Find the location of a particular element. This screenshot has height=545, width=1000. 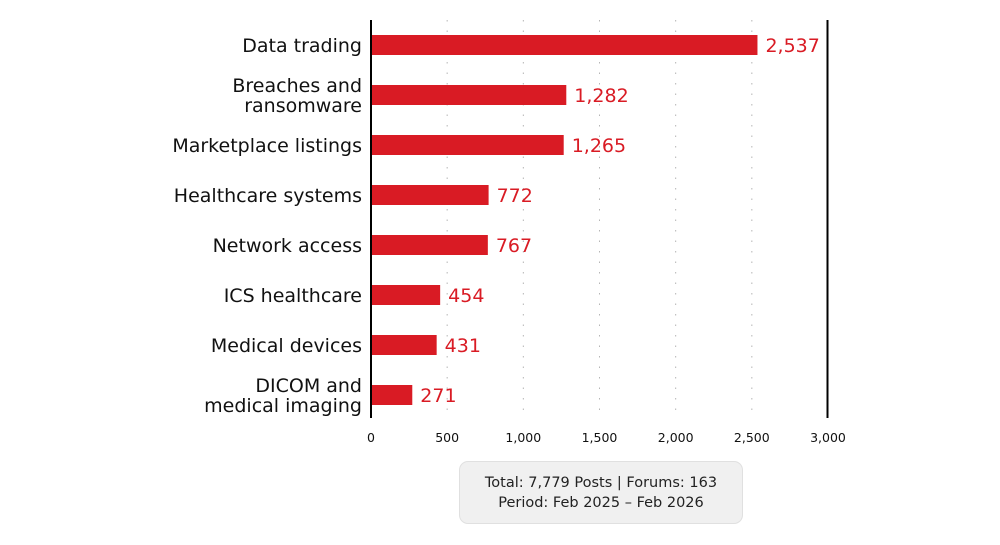

x-tick-label: 0 is located at coordinates (371, 437).